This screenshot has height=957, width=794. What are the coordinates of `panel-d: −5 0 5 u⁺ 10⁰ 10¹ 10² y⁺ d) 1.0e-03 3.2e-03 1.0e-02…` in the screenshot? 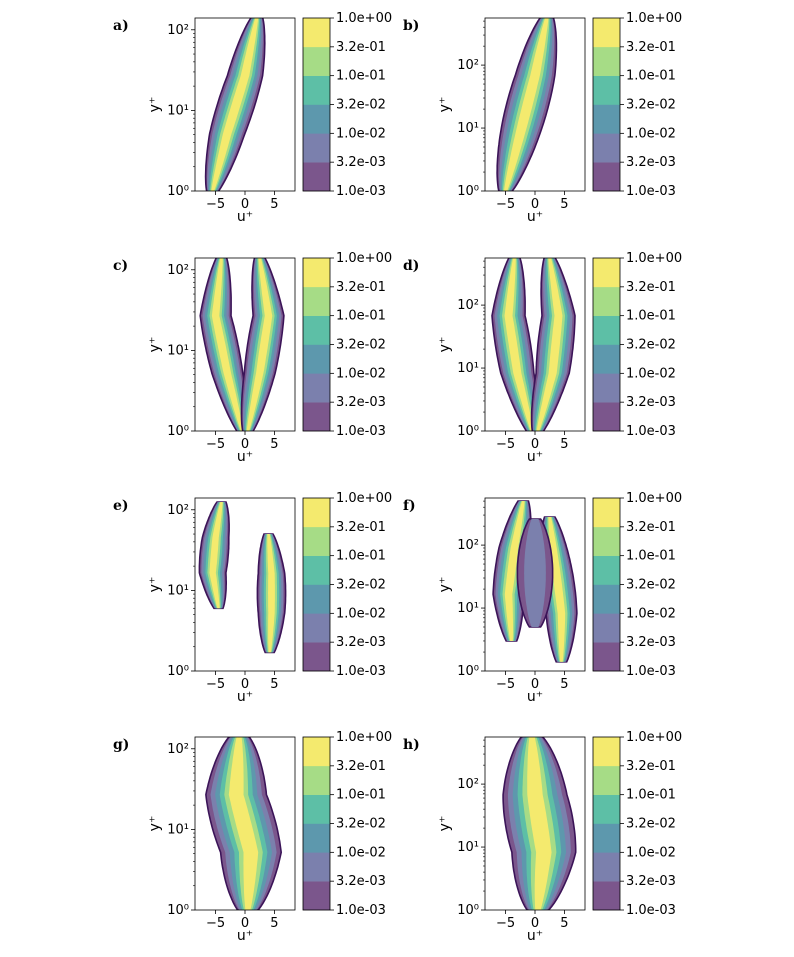 It's located at (542, 358).